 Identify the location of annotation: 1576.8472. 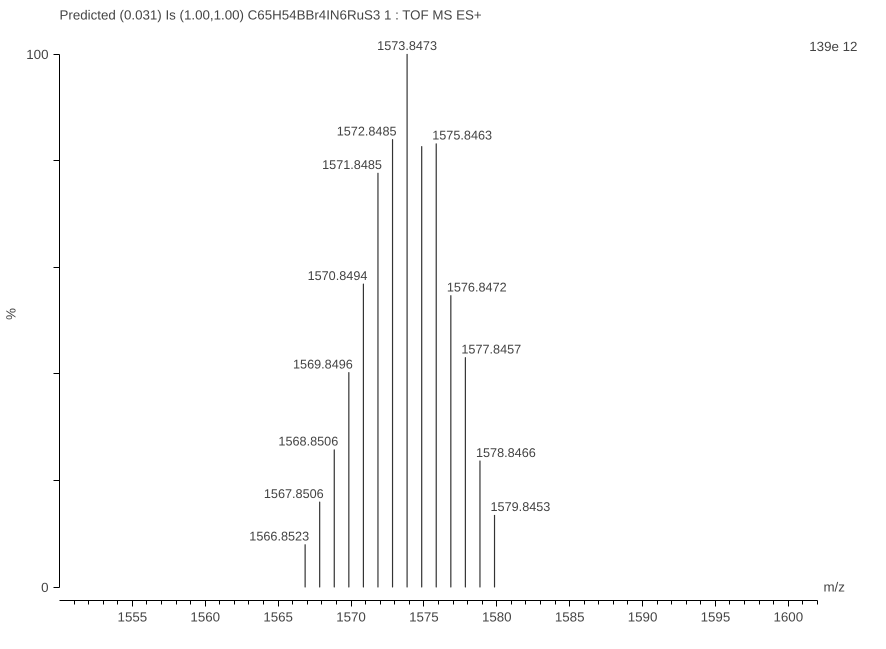
(476, 287).